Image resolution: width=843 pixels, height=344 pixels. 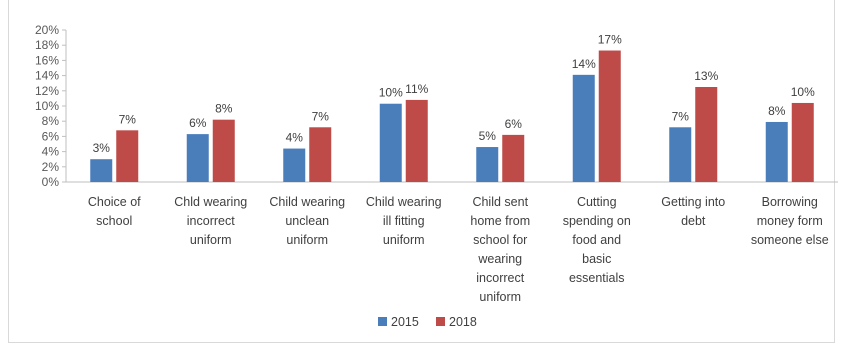 I want to click on data-label-2018-1: 8%, so click(x=224, y=109).